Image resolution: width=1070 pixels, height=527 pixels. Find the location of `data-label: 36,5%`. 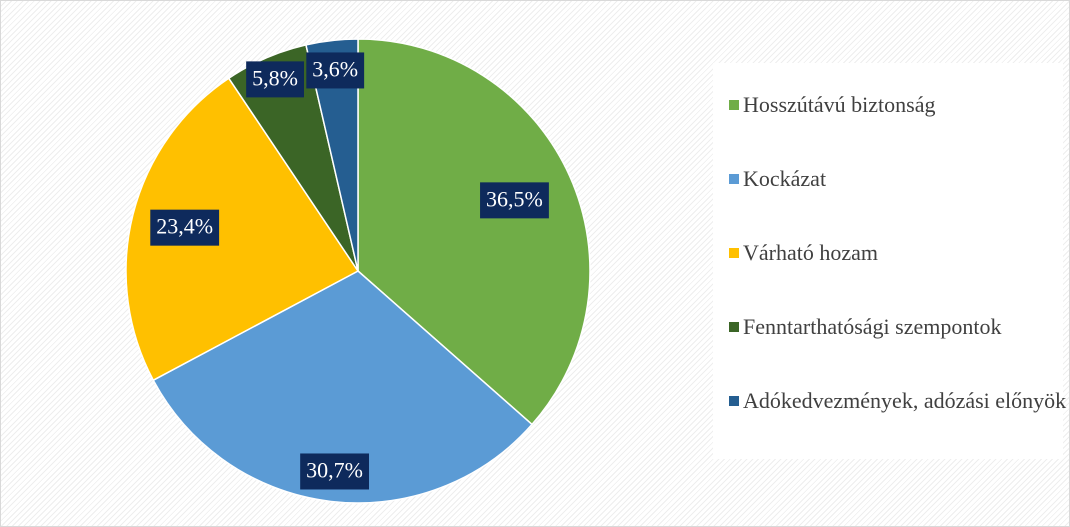

data-label: 36,5% is located at coordinates (514, 200).